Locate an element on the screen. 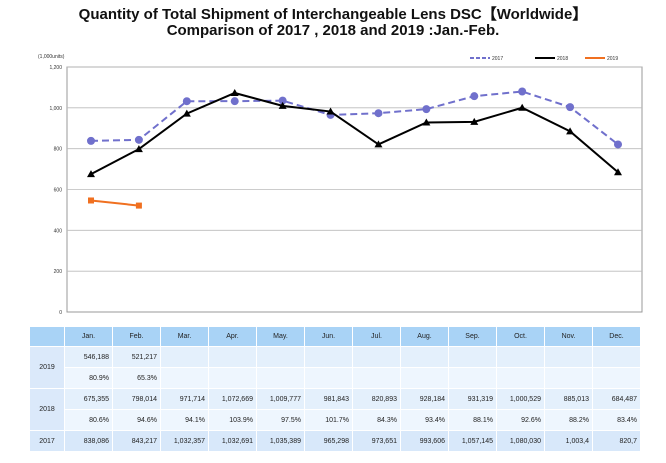 This screenshot has height=463, width=666. percent-cell: 83.4% is located at coordinates (616, 420).